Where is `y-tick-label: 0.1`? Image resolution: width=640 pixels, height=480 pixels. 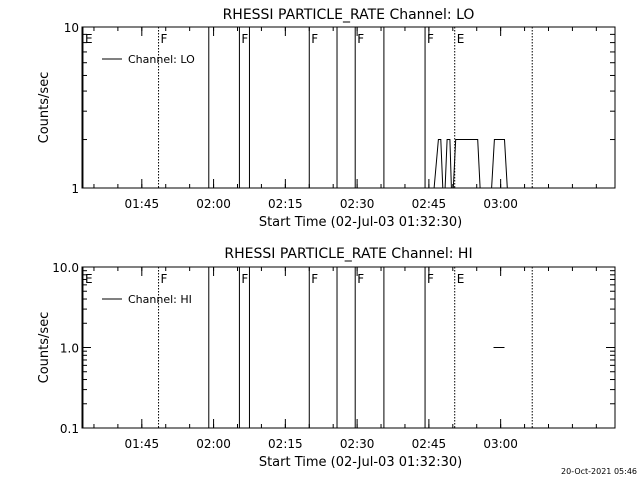
y-tick-label: 0.1 is located at coordinates (69, 429).